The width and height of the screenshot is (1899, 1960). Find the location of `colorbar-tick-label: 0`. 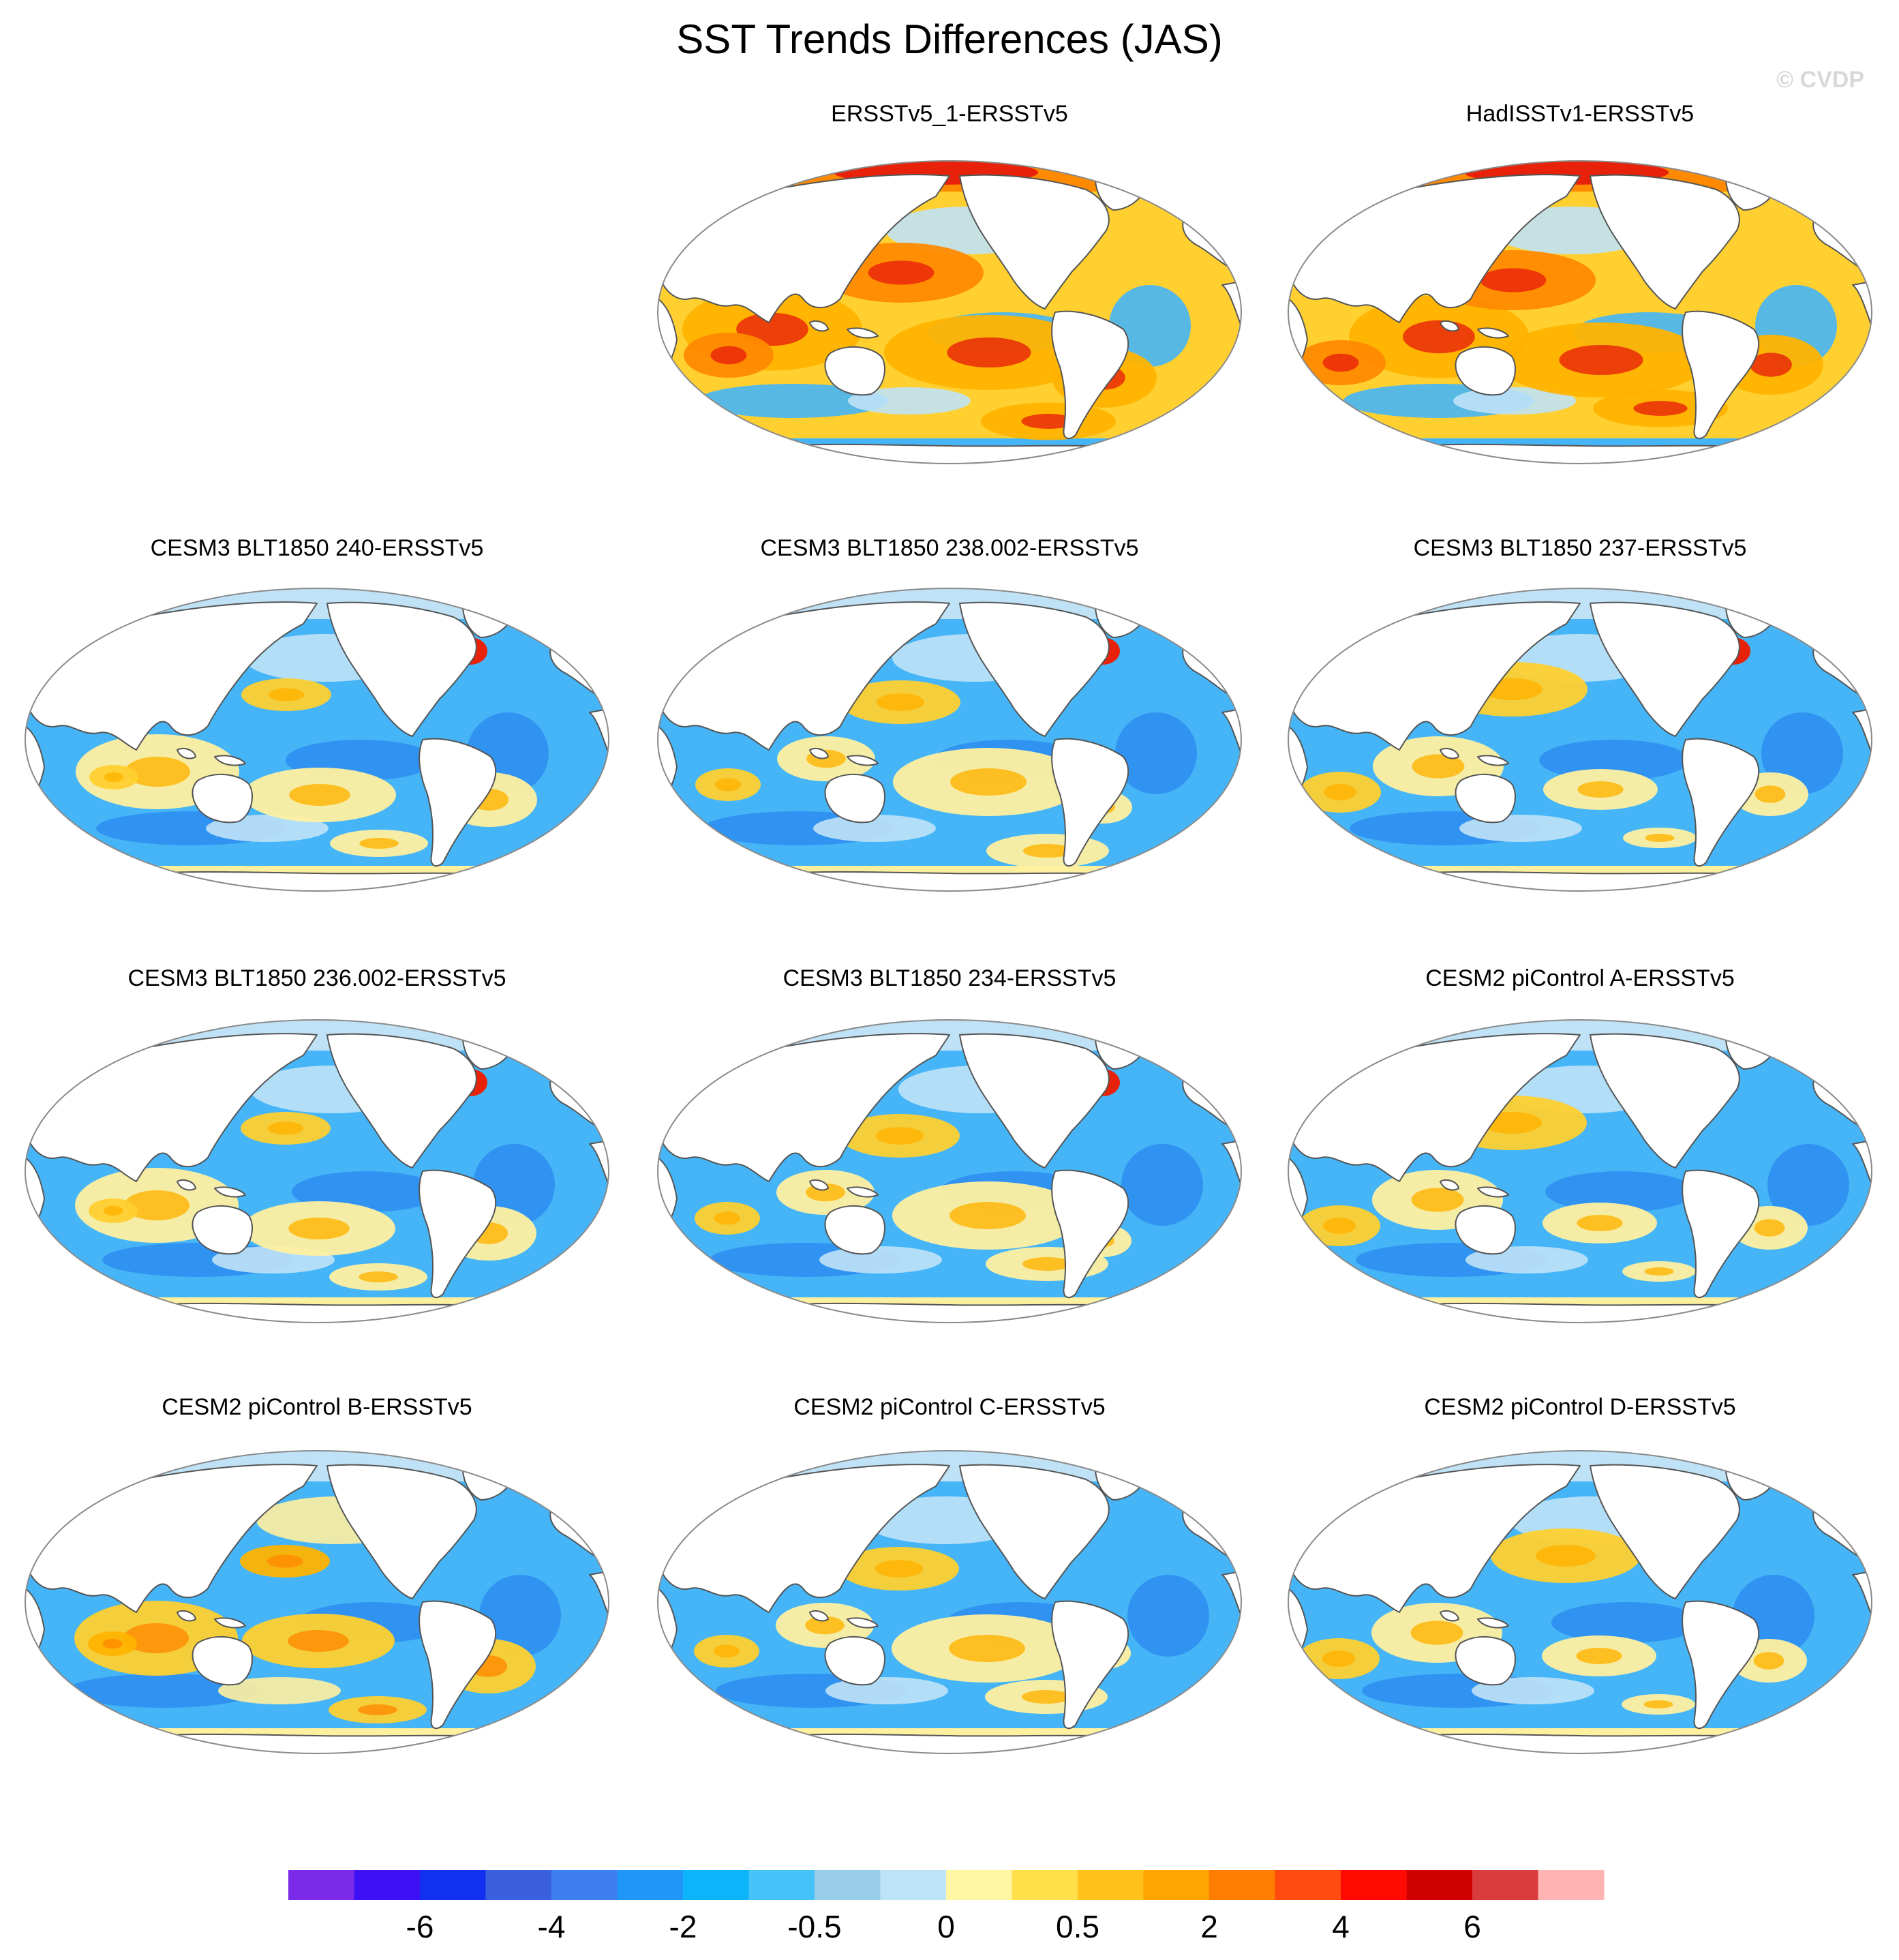

colorbar-tick-label: 0 is located at coordinates (946, 1926).